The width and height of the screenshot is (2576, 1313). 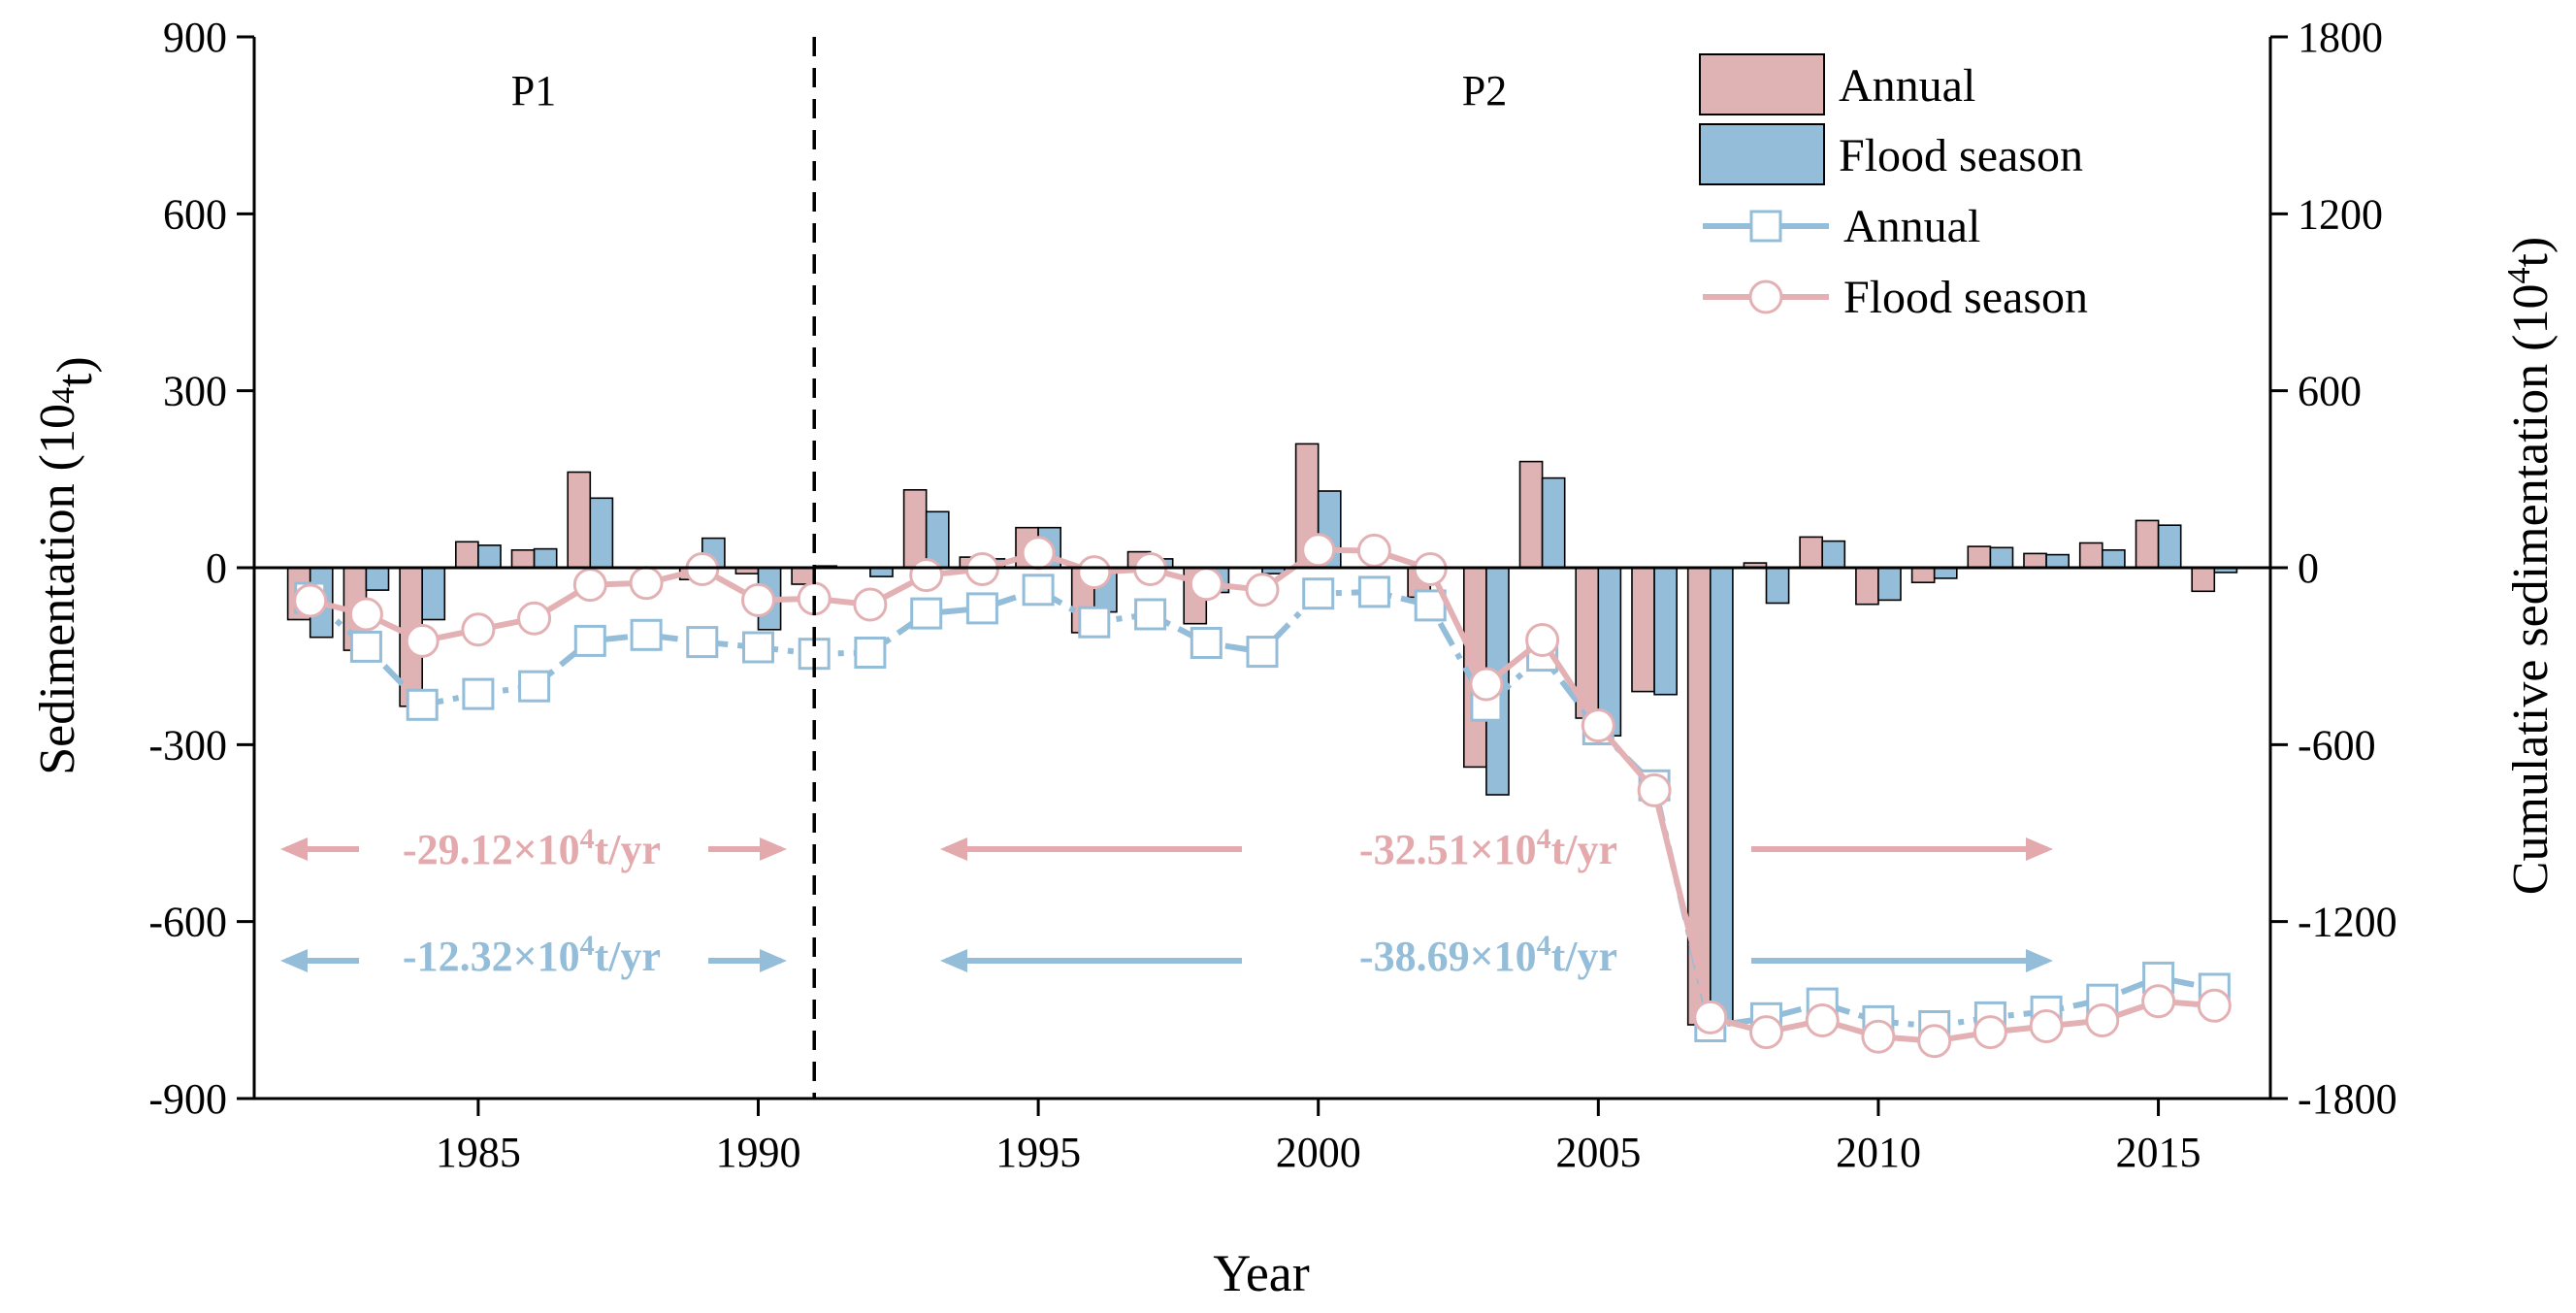 What do you see at coordinates (479, 693) in the screenshot?
I see `point-annual-1985` at bounding box center [479, 693].